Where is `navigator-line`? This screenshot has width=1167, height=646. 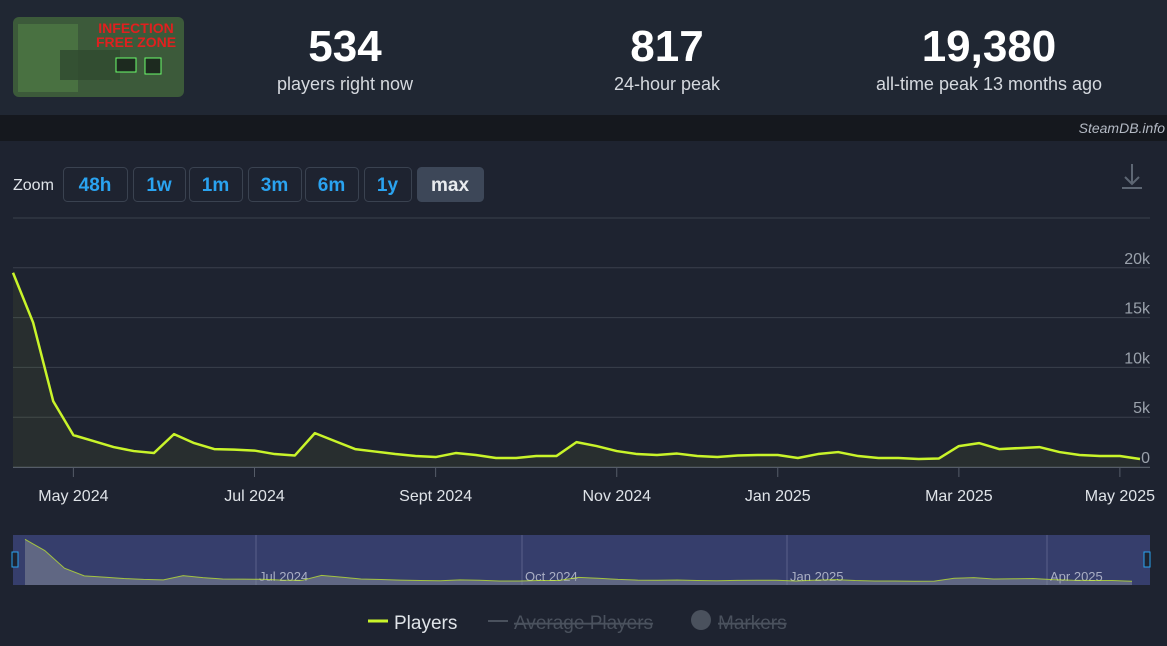 navigator-line is located at coordinates (578, 560).